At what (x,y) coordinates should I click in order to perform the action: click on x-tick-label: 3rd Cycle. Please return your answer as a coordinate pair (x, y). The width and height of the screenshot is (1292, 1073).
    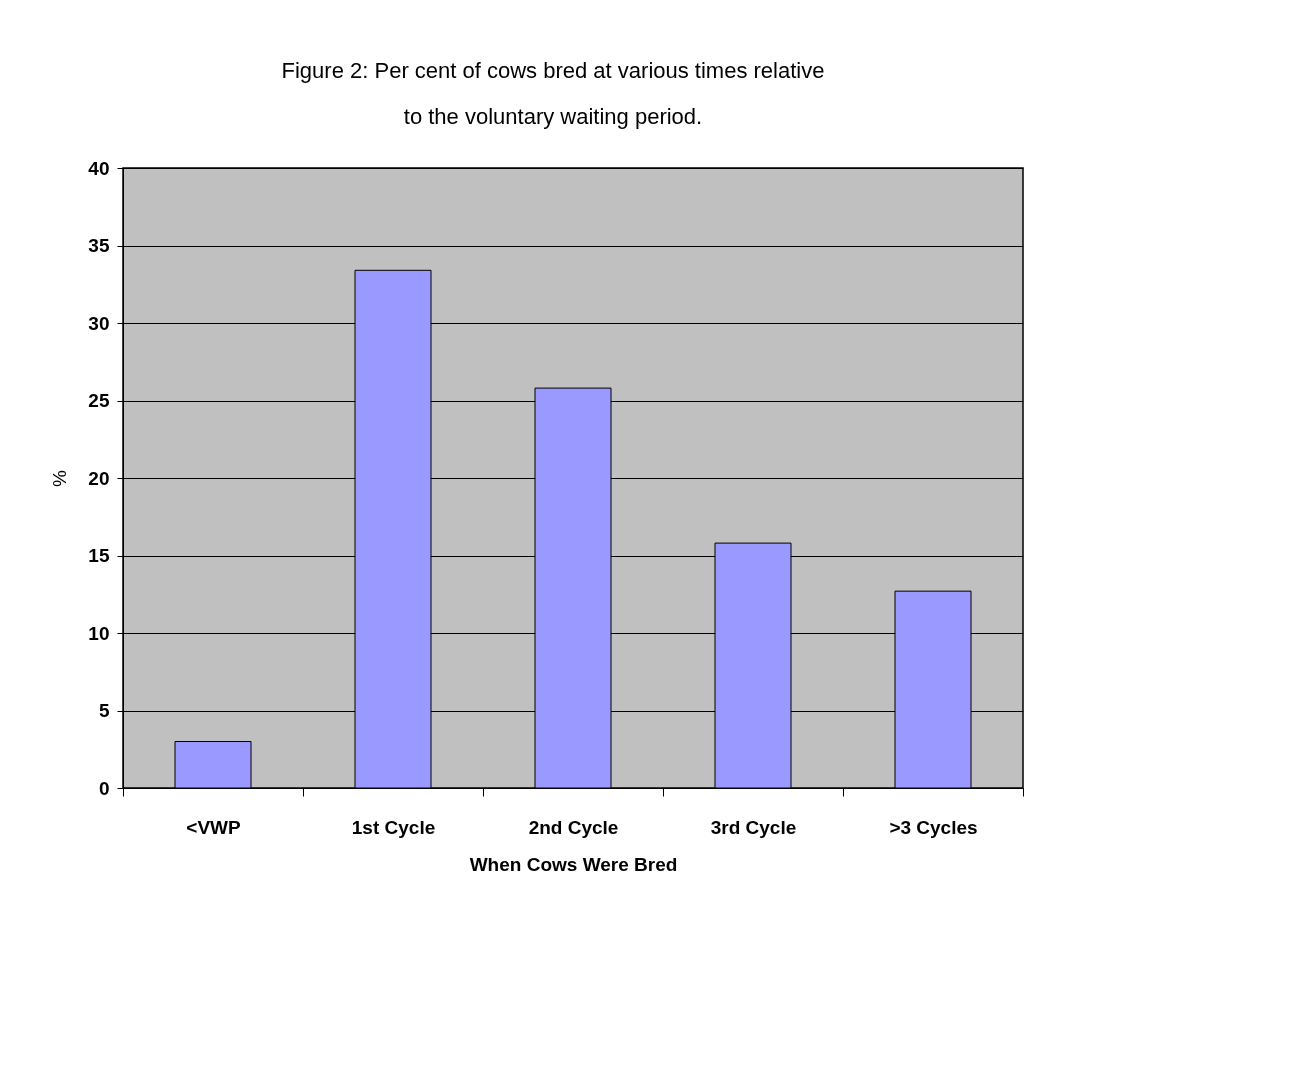
    Looking at the image, I should click on (753, 827).